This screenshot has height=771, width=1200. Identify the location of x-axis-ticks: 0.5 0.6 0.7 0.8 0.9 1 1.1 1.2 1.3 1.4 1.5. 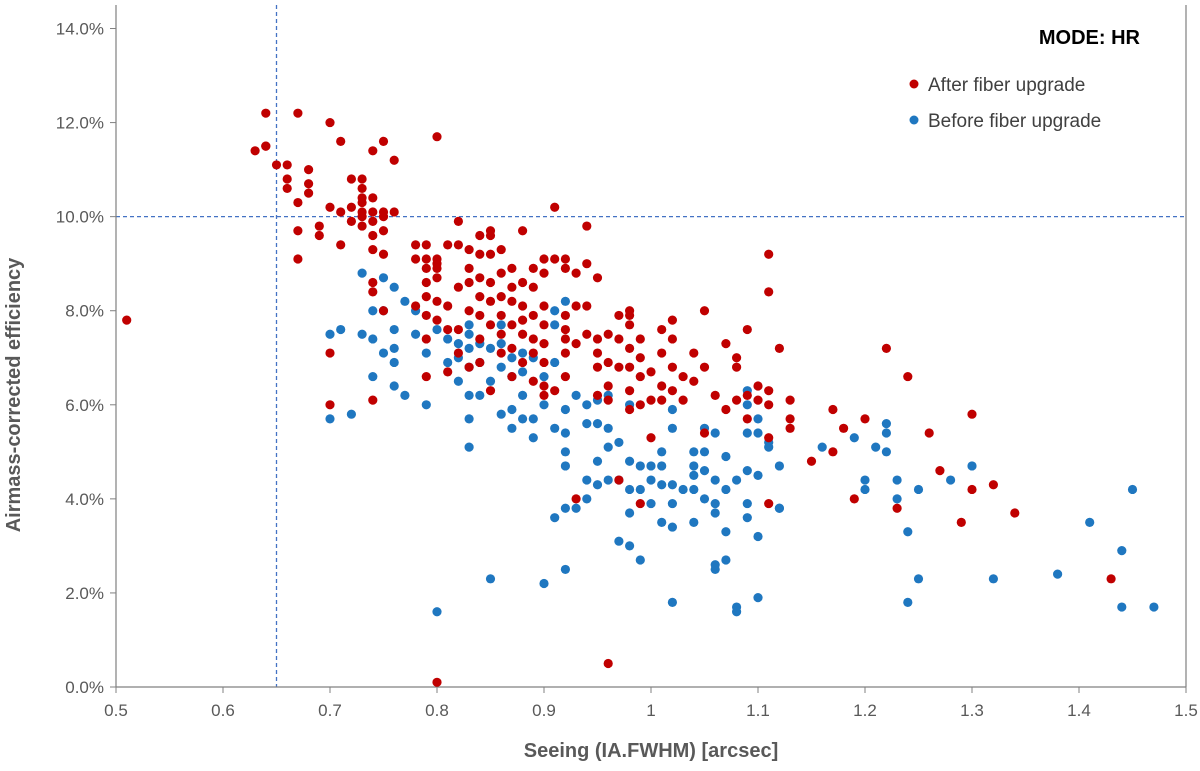
(651, 703).